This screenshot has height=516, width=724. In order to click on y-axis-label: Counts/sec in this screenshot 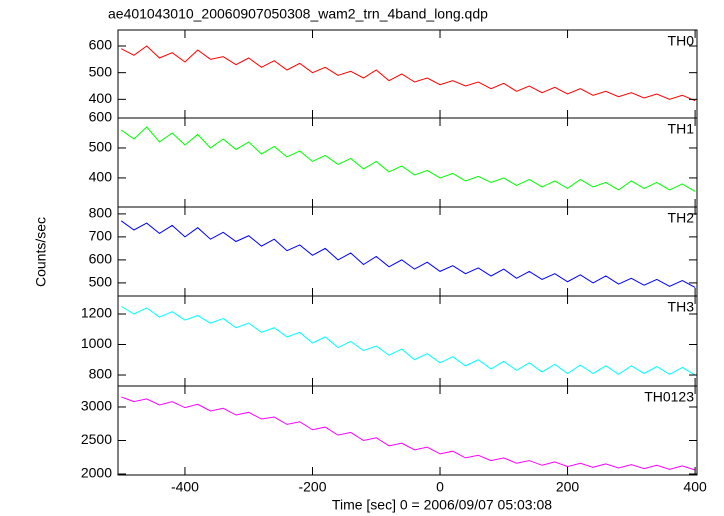, I will do `click(41, 252)`.